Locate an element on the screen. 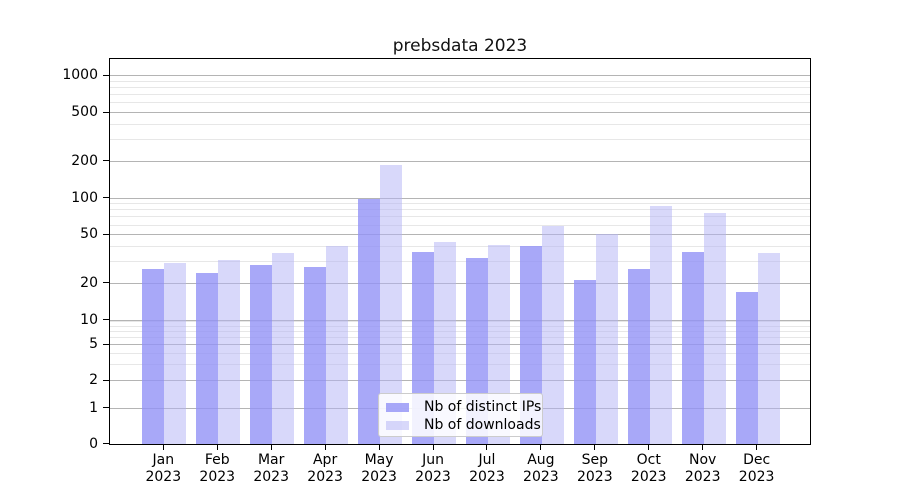 The width and height of the screenshot is (900, 500). y-tick-label: 0 is located at coordinates (93, 443).